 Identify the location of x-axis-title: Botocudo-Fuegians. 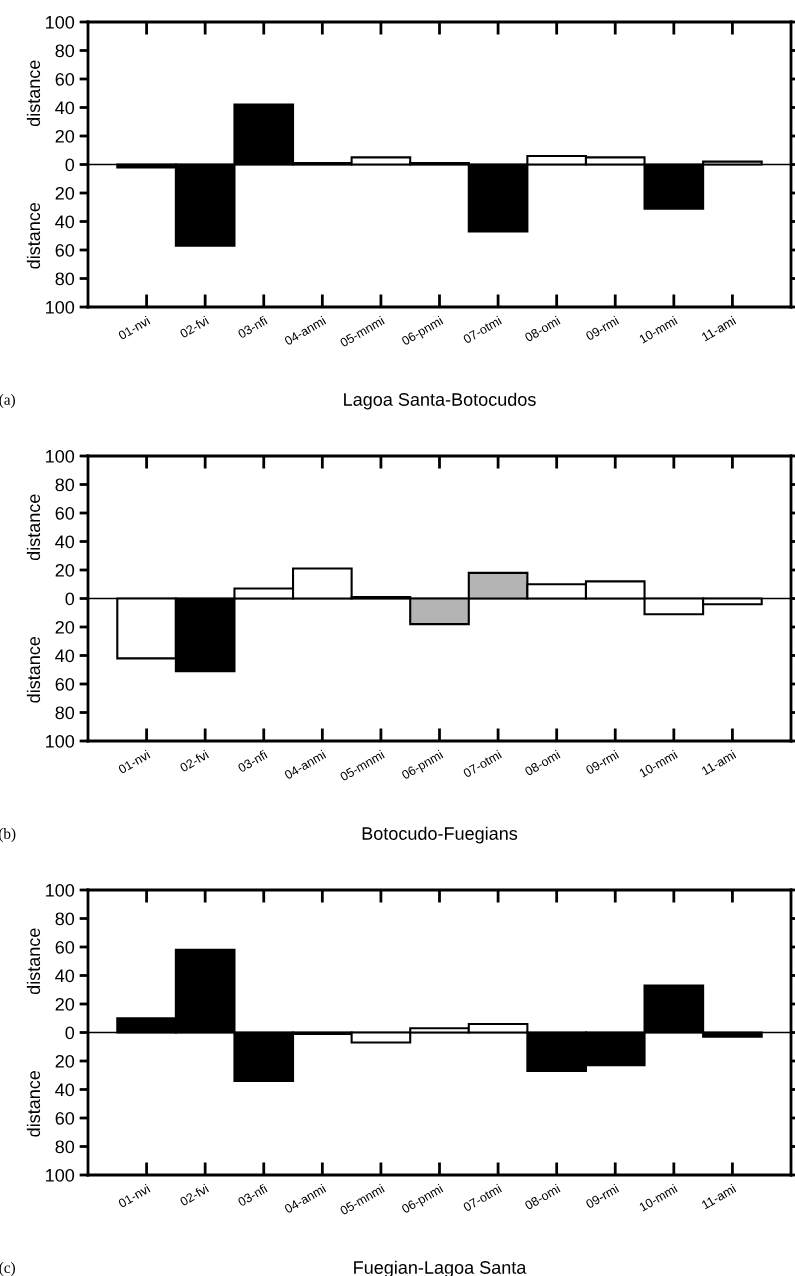
(440, 835).